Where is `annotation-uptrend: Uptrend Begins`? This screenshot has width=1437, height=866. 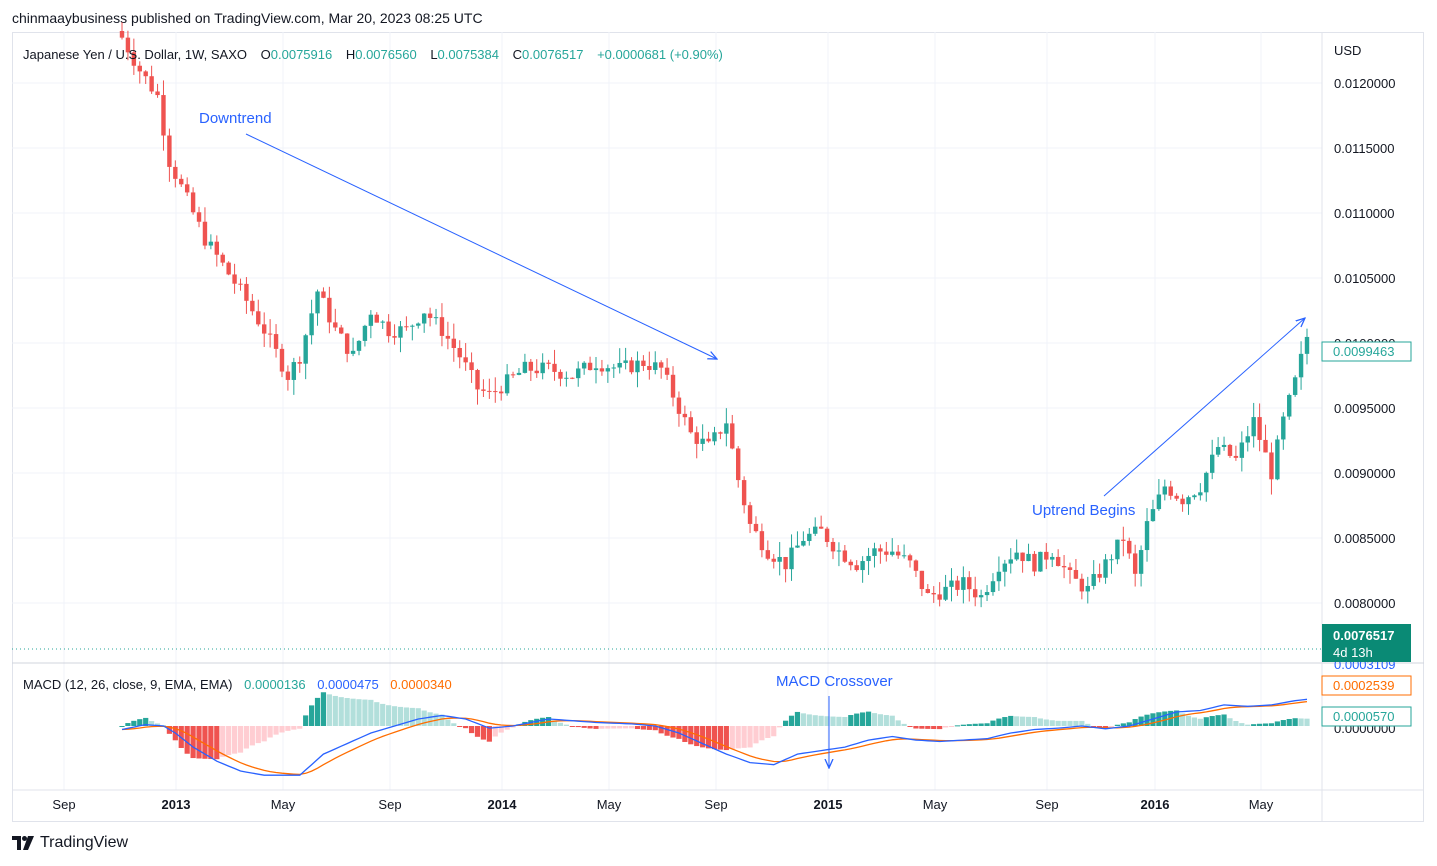 annotation-uptrend: Uptrend Begins is located at coordinates (1083, 510).